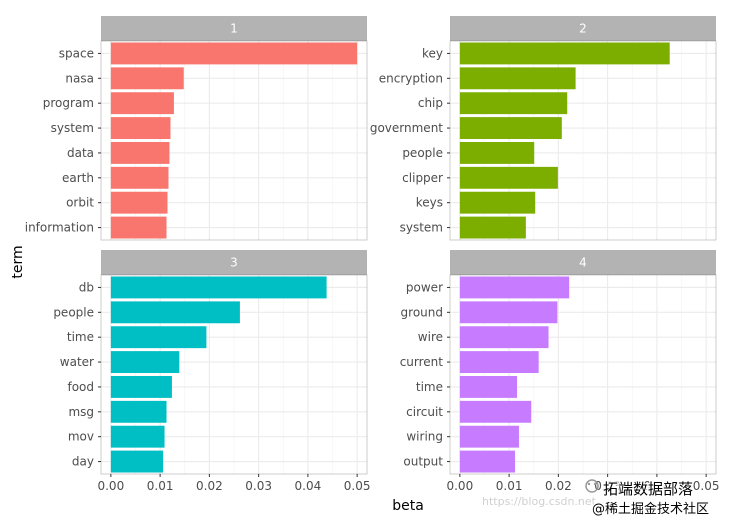  Describe the element at coordinates (80, 153) in the screenshot. I see `y-tick-label: data` at that location.